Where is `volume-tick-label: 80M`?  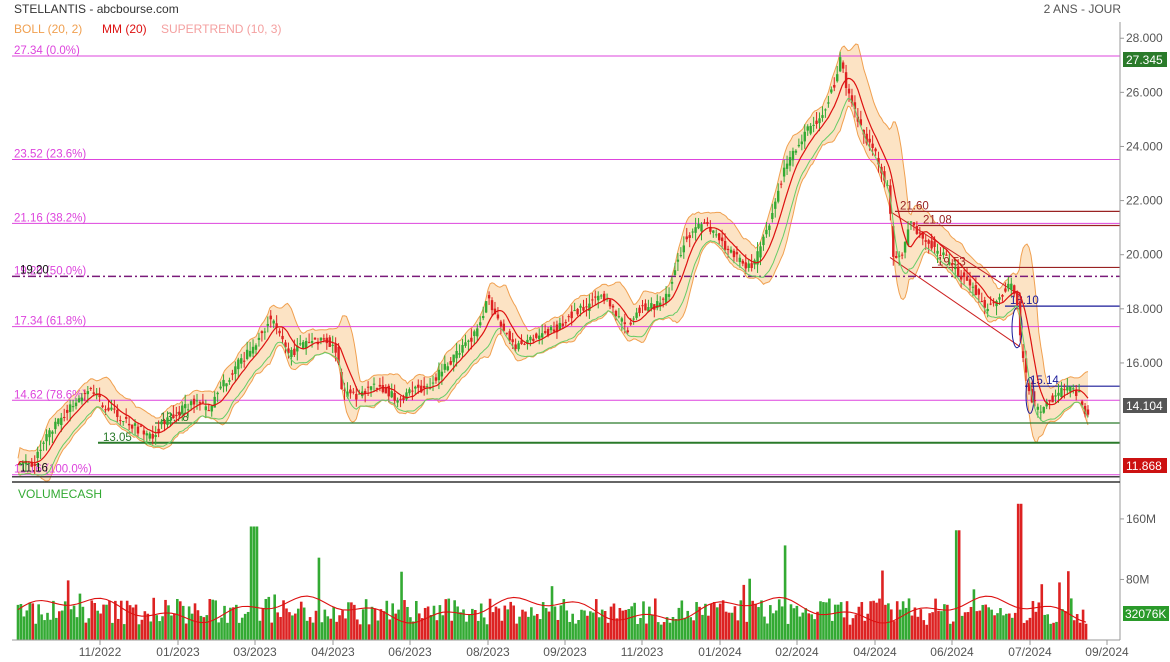 volume-tick-label: 80M is located at coordinates (1137, 579).